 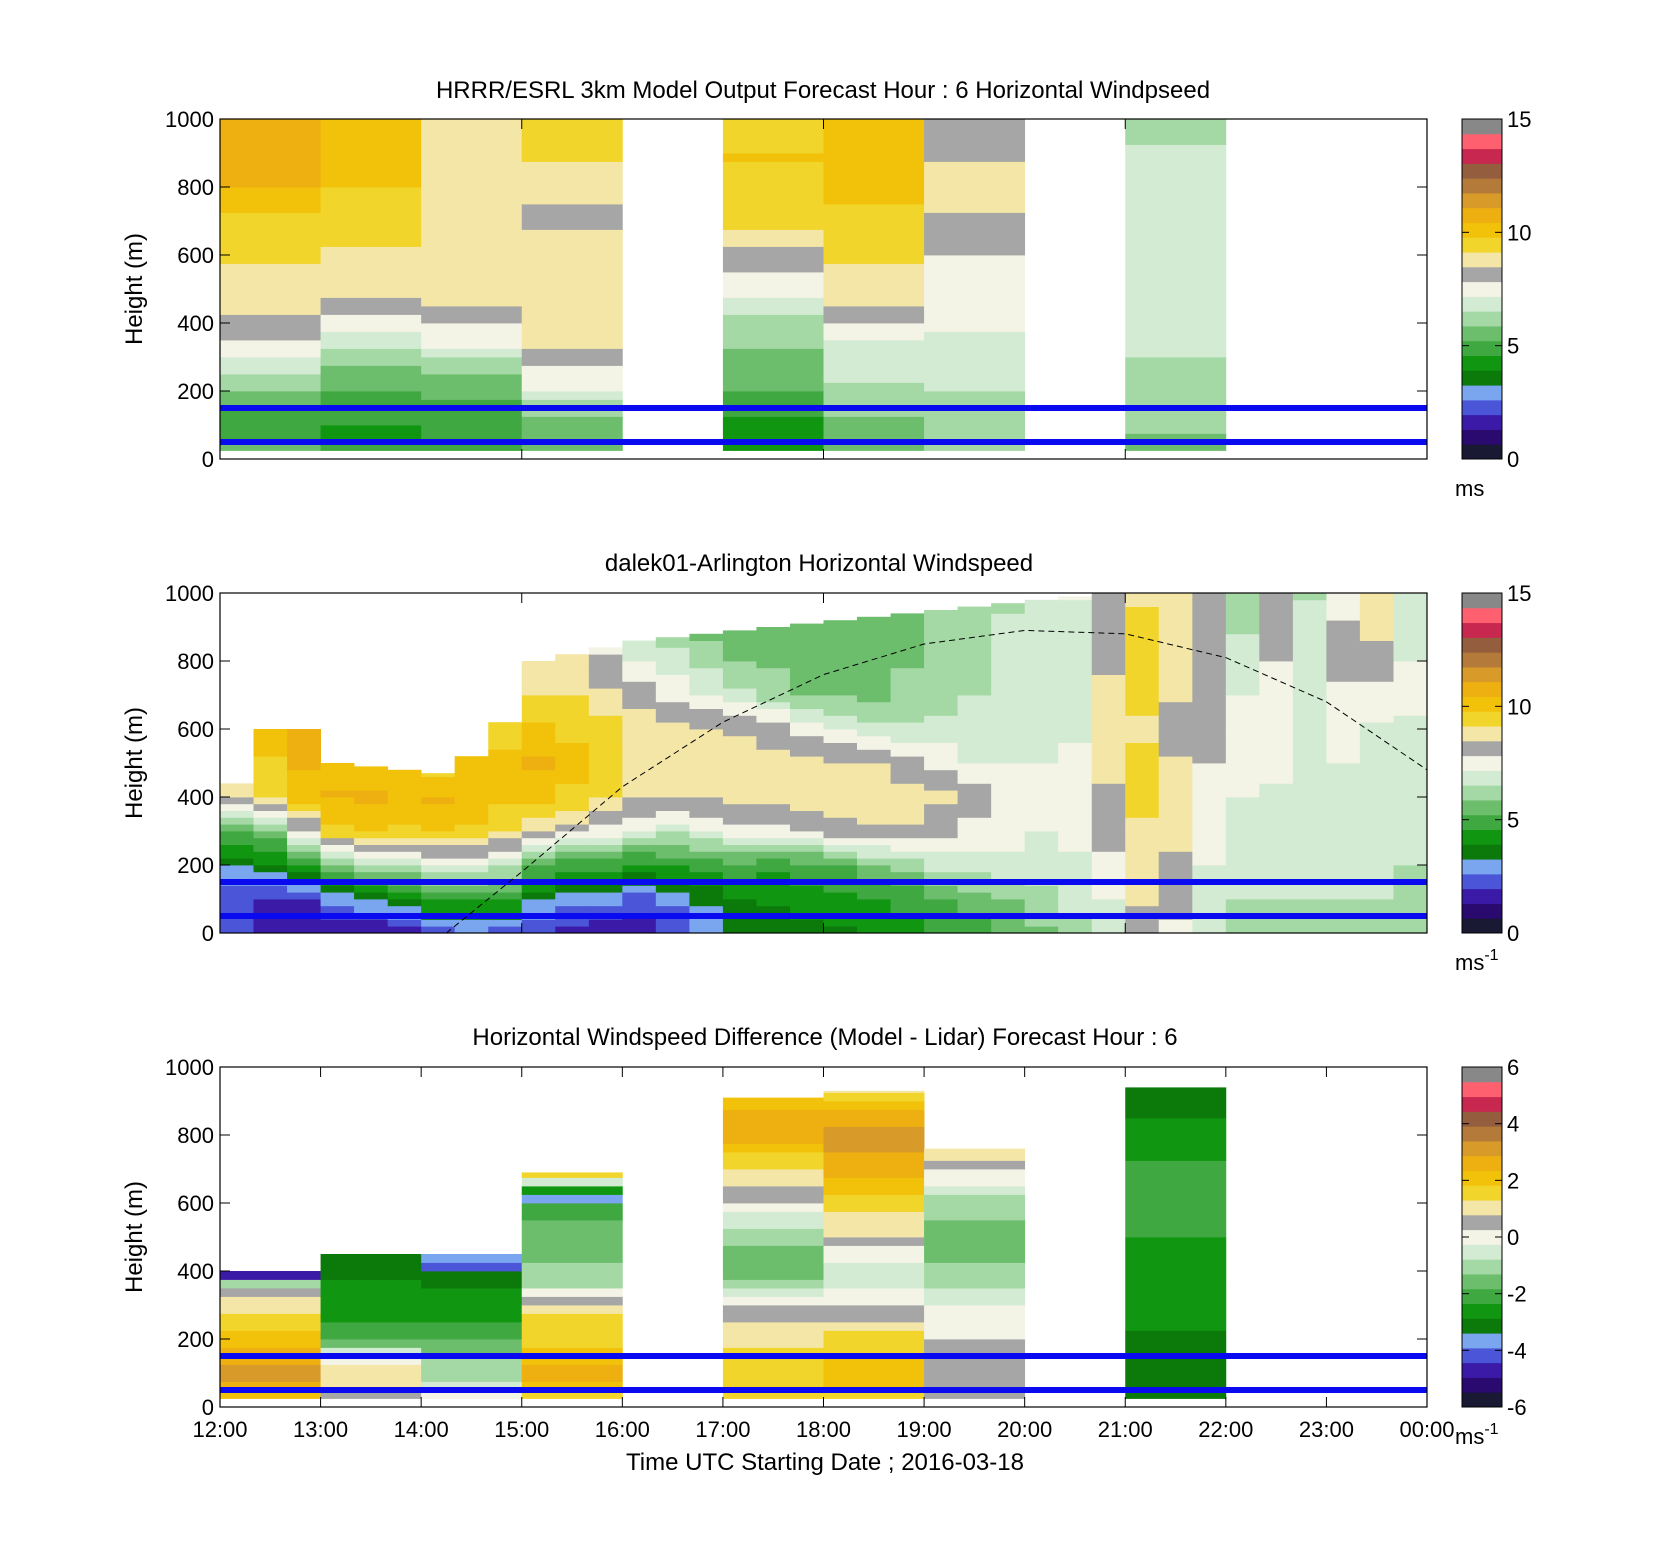 What do you see at coordinates (1491, 955) in the screenshot?
I see `colorbar-unit-exponent: -1` at bounding box center [1491, 955].